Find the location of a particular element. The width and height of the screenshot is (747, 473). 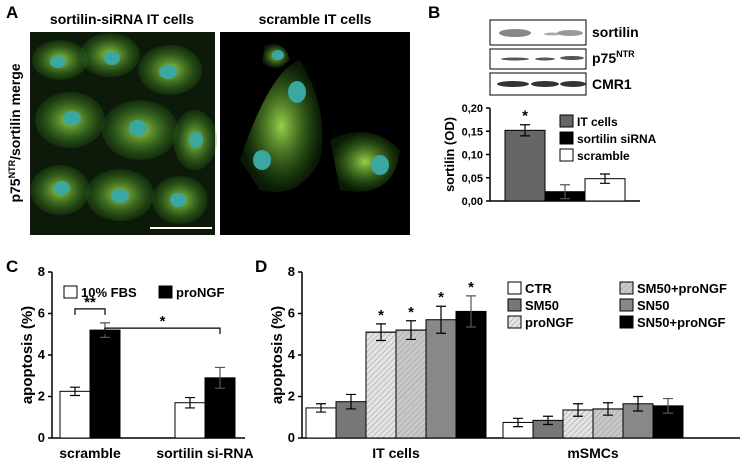

blot-label: p75NTR is located at coordinates (613, 57).